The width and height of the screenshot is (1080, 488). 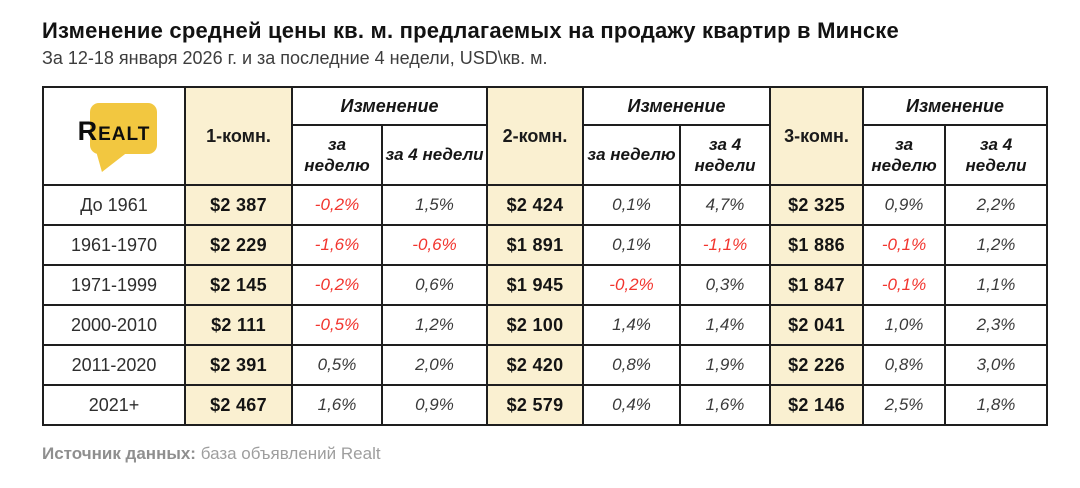 What do you see at coordinates (725, 155) in the screenshot?
I see `col-header-4weeks-2room: за 4 недели` at bounding box center [725, 155].